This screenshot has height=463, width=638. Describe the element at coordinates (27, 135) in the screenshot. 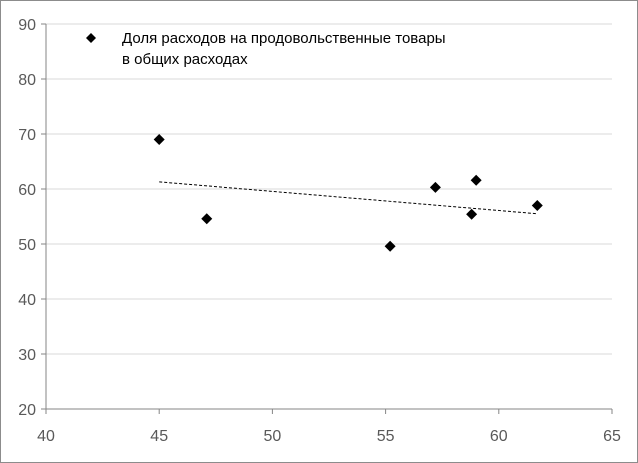

I see `y-tick-label-70: 70` at that location.